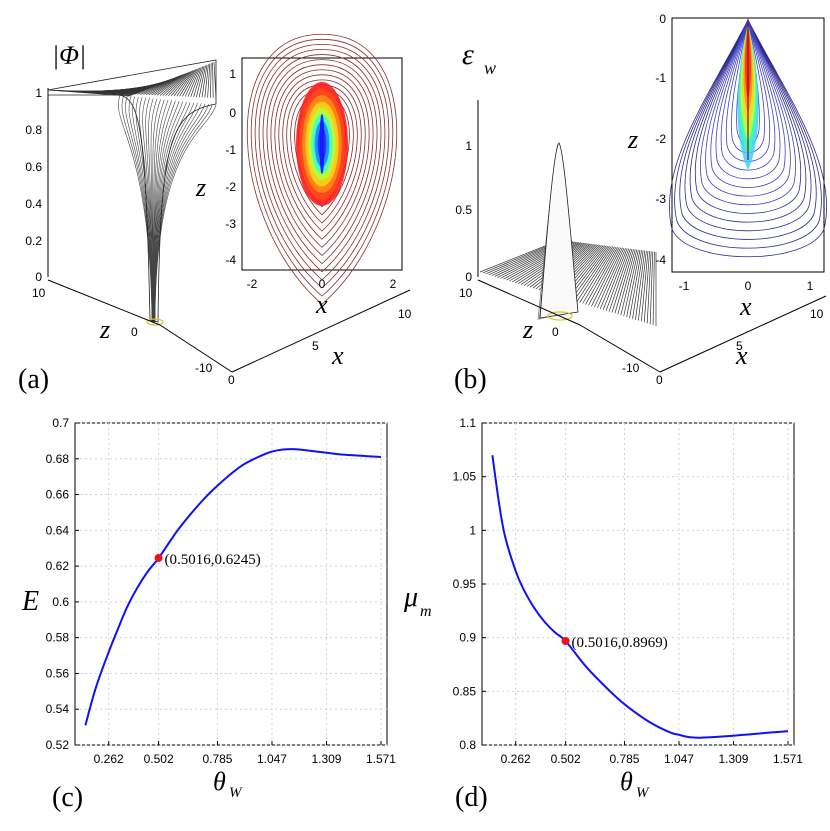 The image size is (830, 831). Describe the element at coordinates (315, 346) in the screenshot. I see `panel-a-xtick: 5` at that location.